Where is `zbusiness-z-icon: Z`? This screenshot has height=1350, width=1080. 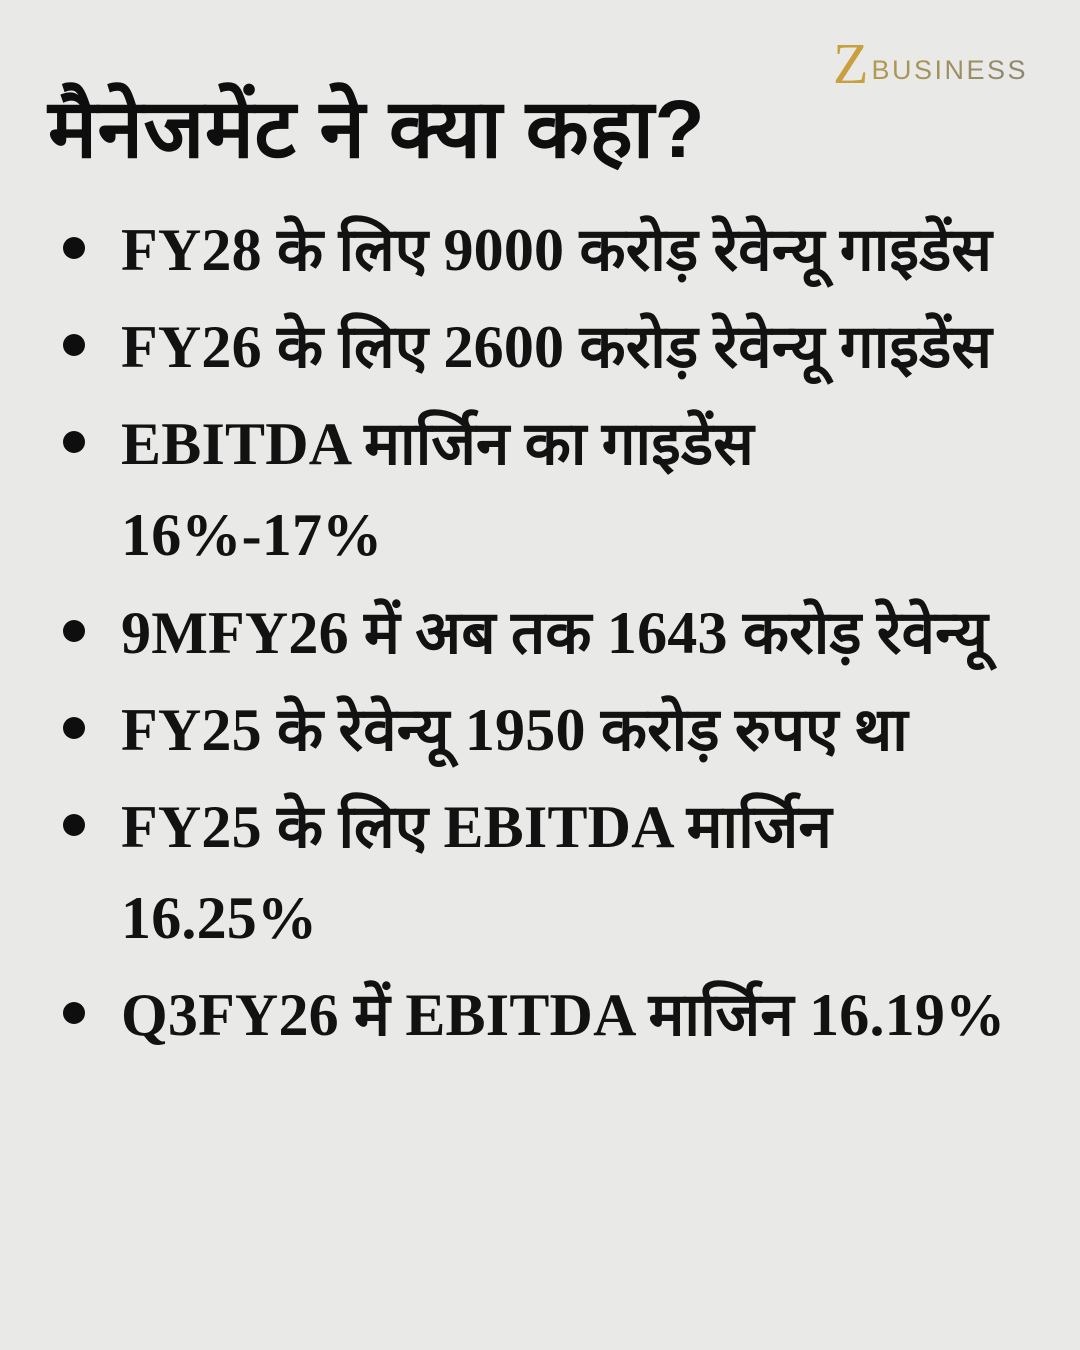
zbusiness-z-icon: Z is located at coordinates (851, 63).